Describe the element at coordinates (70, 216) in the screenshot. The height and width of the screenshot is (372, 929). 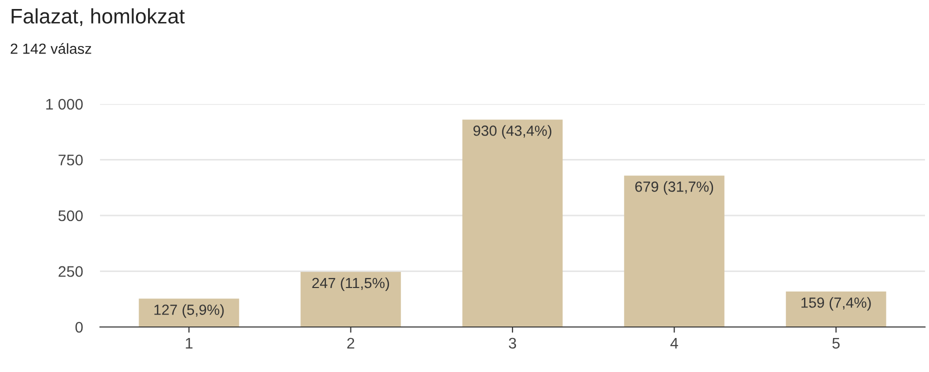
I see `y-tick-label: 500` at that location.